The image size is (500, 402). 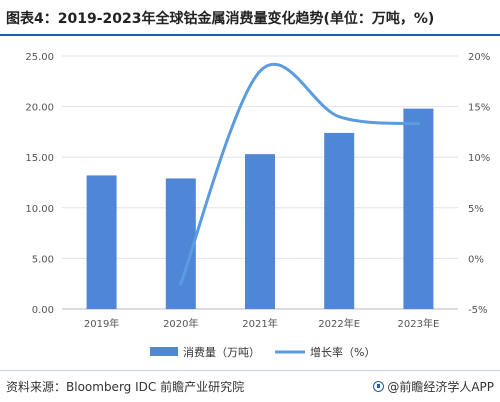 I want to click on left-axis-tick-label: 20.00, so click(x=39, y=108).